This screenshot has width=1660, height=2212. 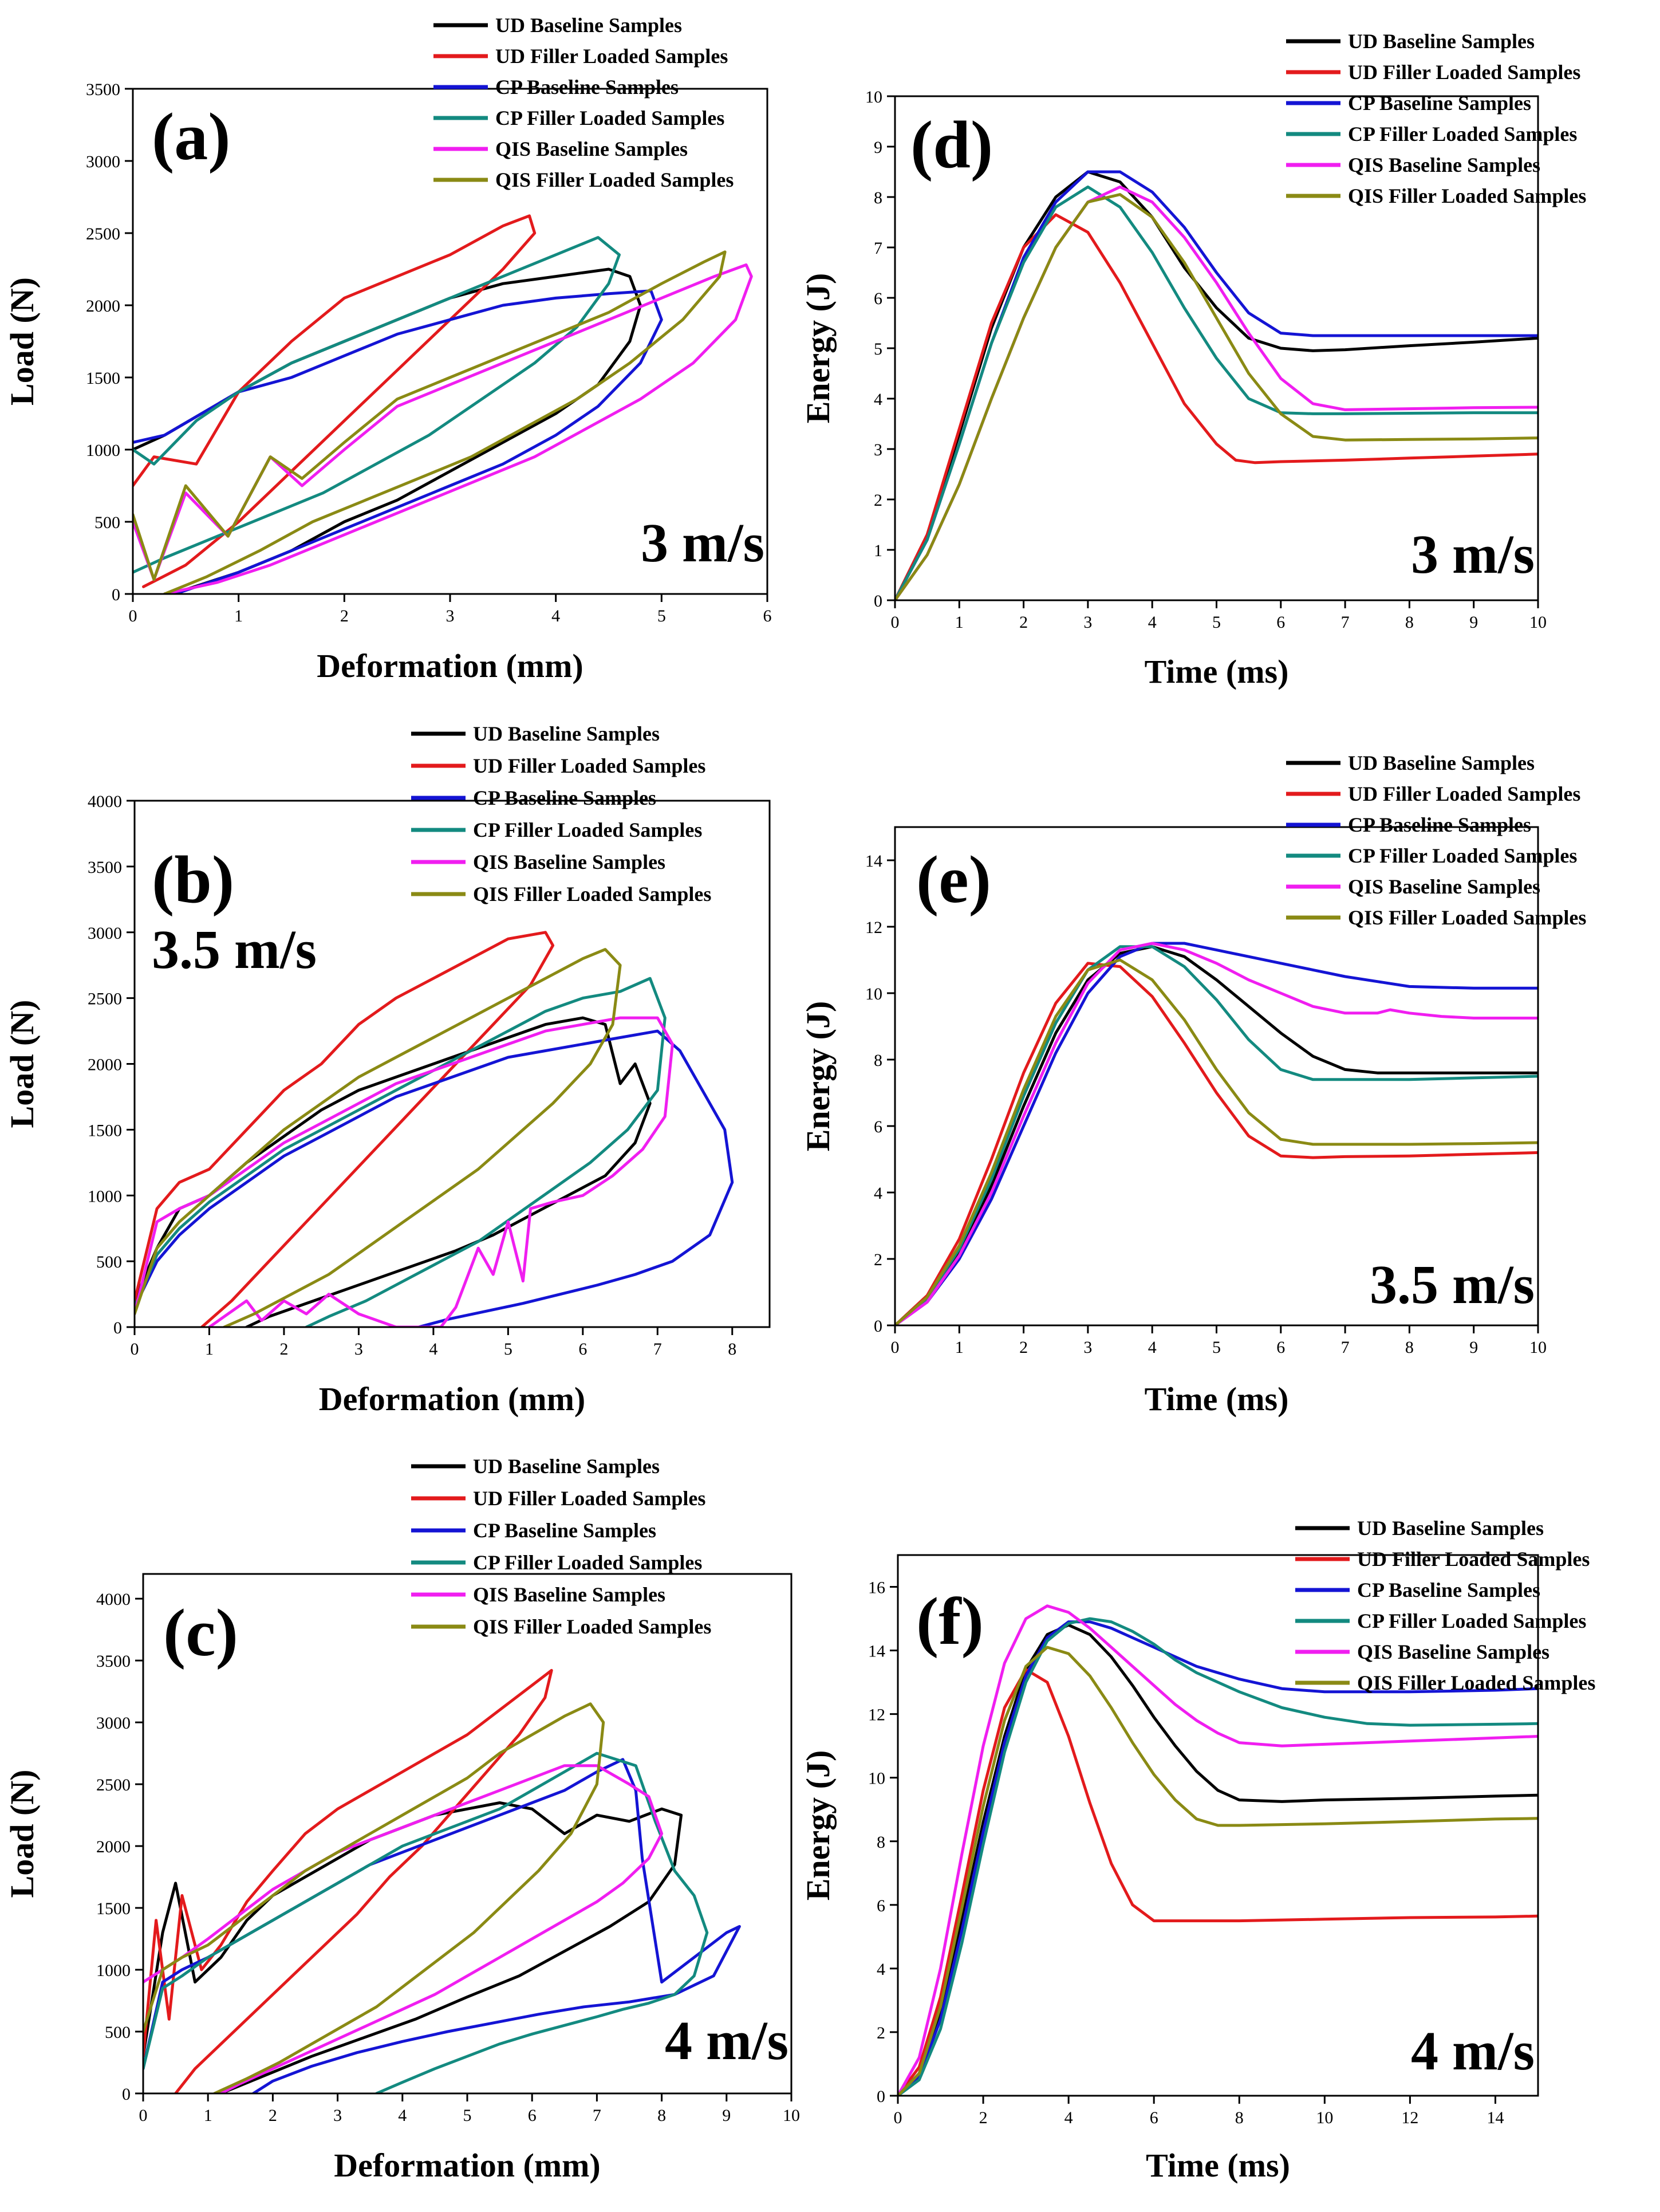 I want to click on legend-entry: QIS Filler Loaded Samples, so click(x=1467, y=196).